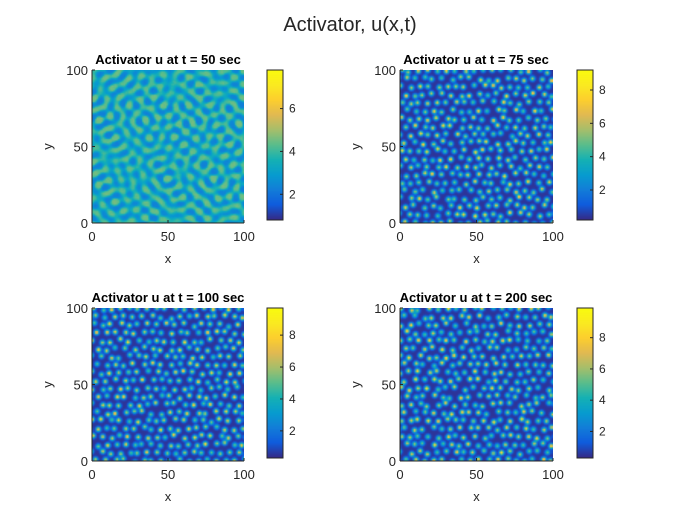 This screenshot has width=700, height=525. What do you see at coordinates (476, 297) in the screenshot?
I see `subplot-title: Activator u at t = 200 sec` at bounding box center [476, 297].